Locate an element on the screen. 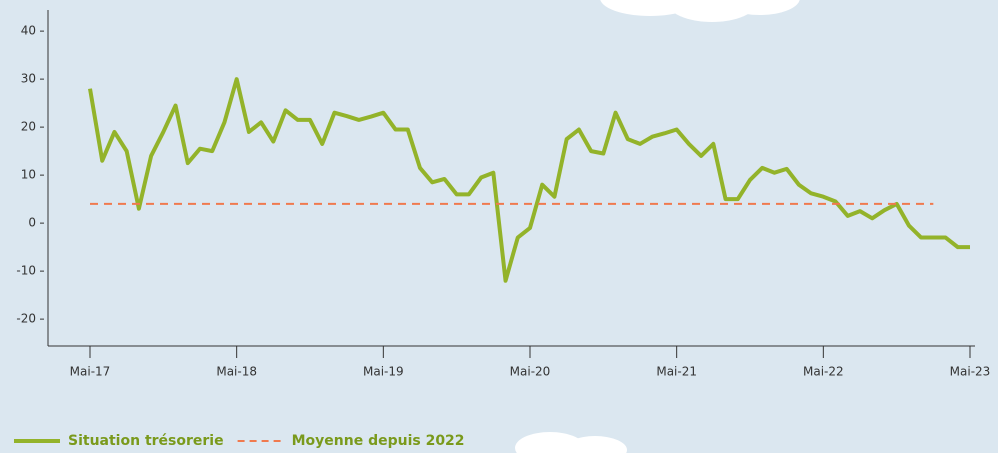 This screenshot has width=998, height=453. x-tick-label: Mai-22 is located at coordinates (823, 372).